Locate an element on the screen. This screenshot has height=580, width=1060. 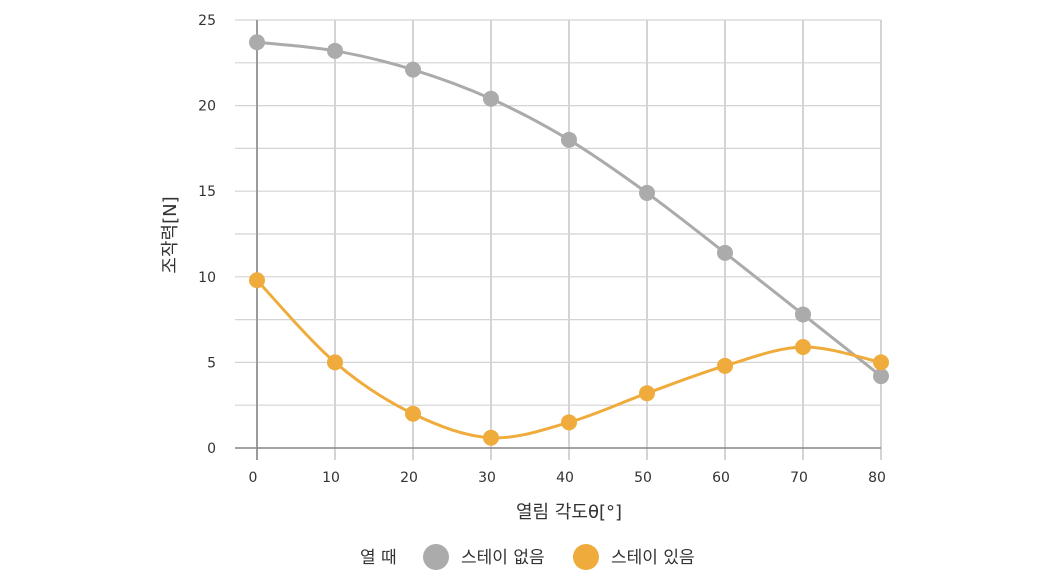
x-tick-label: 50 is located at coordinates (643, 478).